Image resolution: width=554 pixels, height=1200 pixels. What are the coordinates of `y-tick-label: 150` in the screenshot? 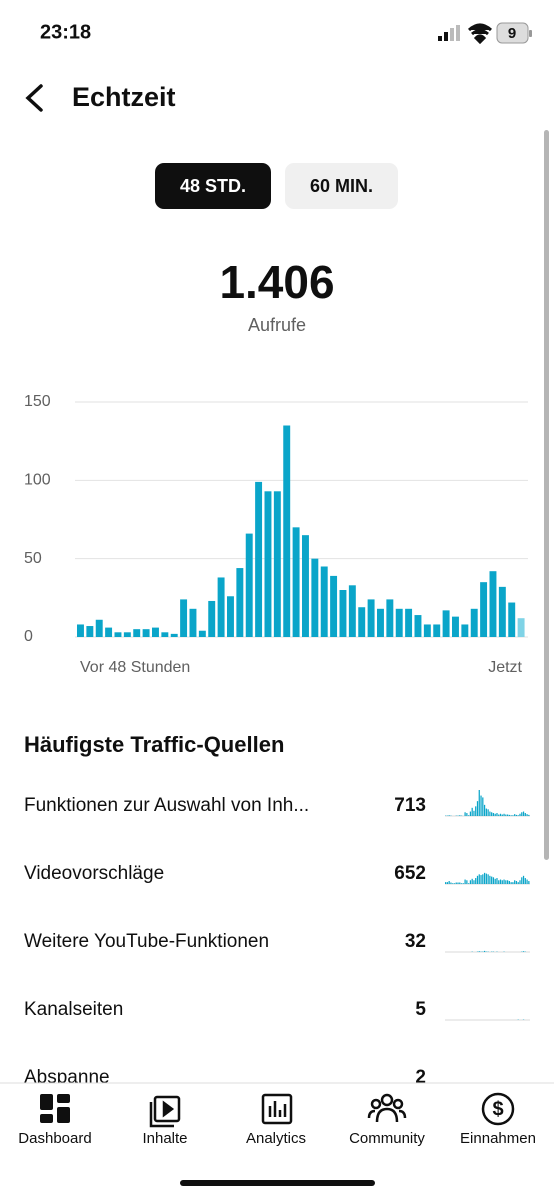 It's located at (37, 401).